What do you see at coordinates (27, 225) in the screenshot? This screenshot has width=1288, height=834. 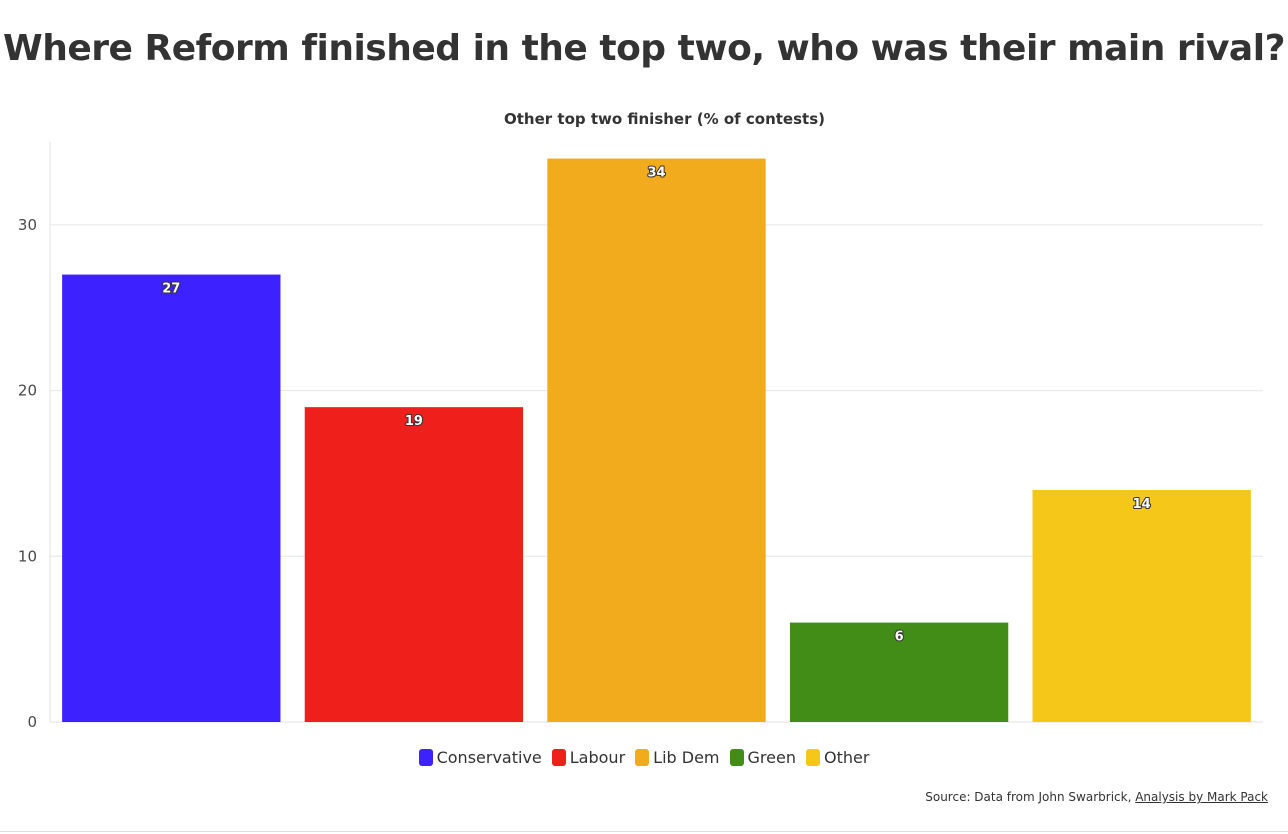 I see `y-tick-label-30: 30` at bounding box center [27, 225].